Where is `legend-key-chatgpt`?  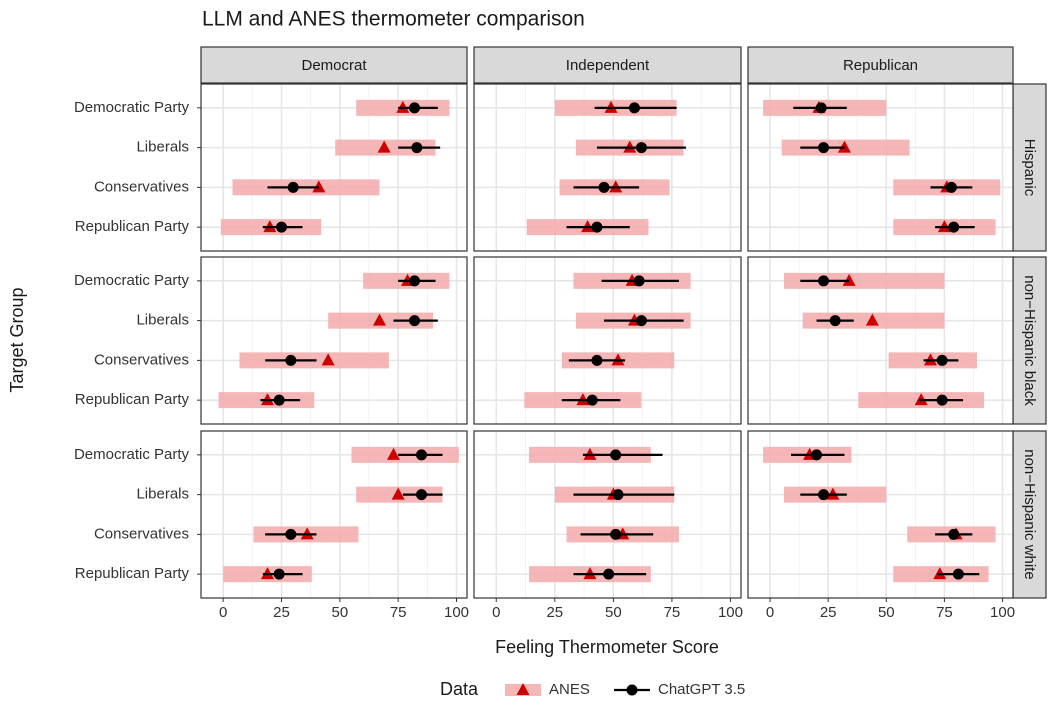
legend-key-chatgpt is located at coordinates (632, 690).